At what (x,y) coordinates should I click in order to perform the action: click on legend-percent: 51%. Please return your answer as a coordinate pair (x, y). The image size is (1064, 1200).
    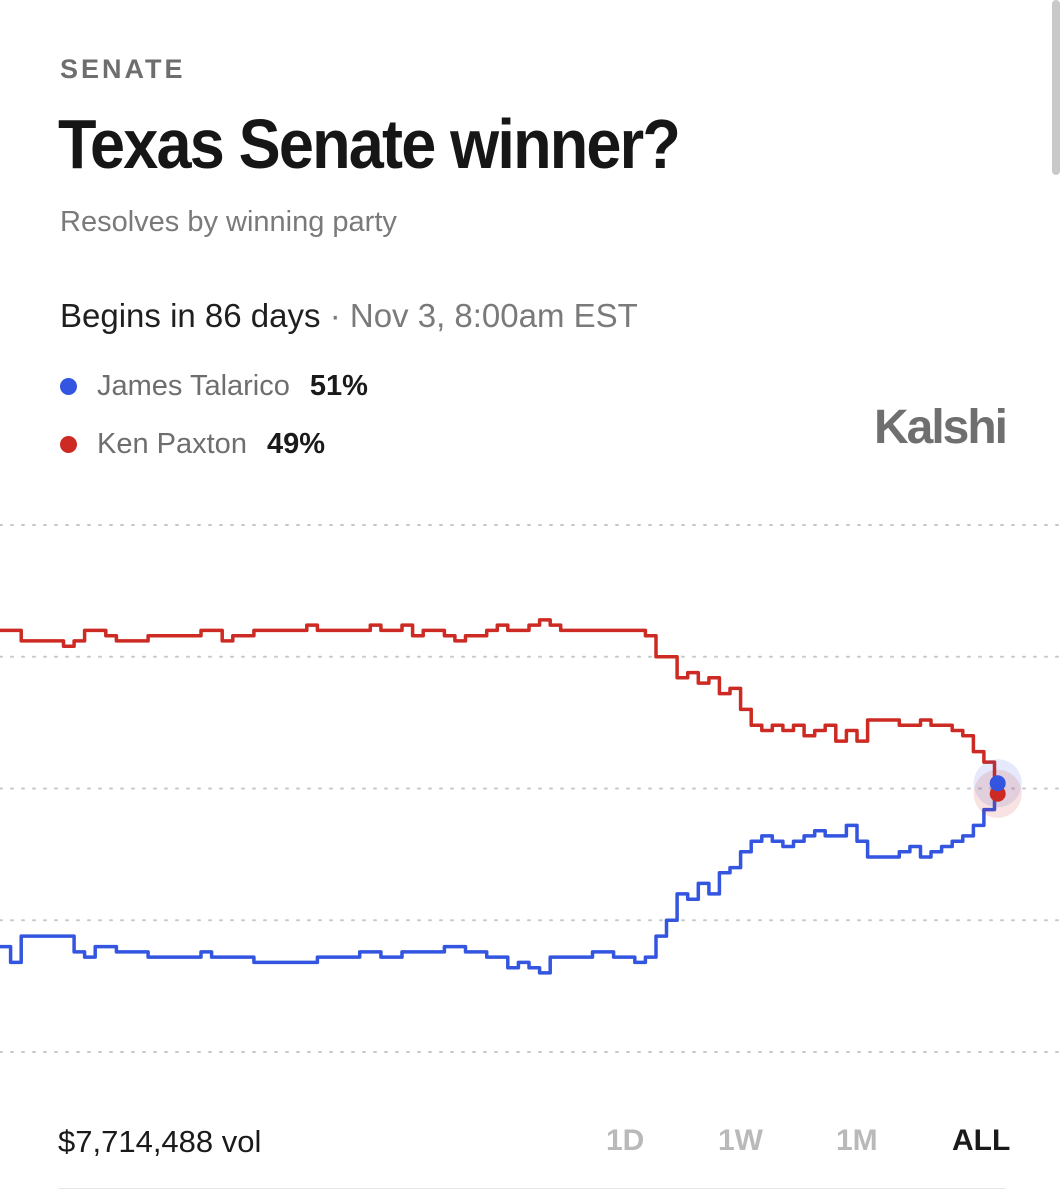
    Looking at the image, I should click on (338, 385).